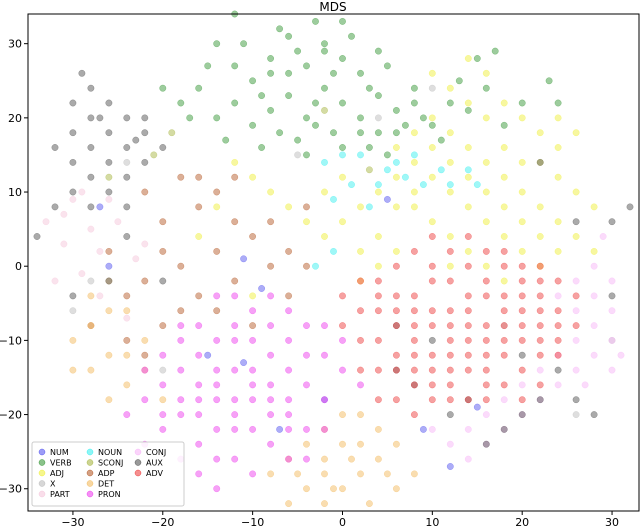 The height and width of the screenshot is (526, 640). I want to click on legend-marker-aux, so click(138, 462).